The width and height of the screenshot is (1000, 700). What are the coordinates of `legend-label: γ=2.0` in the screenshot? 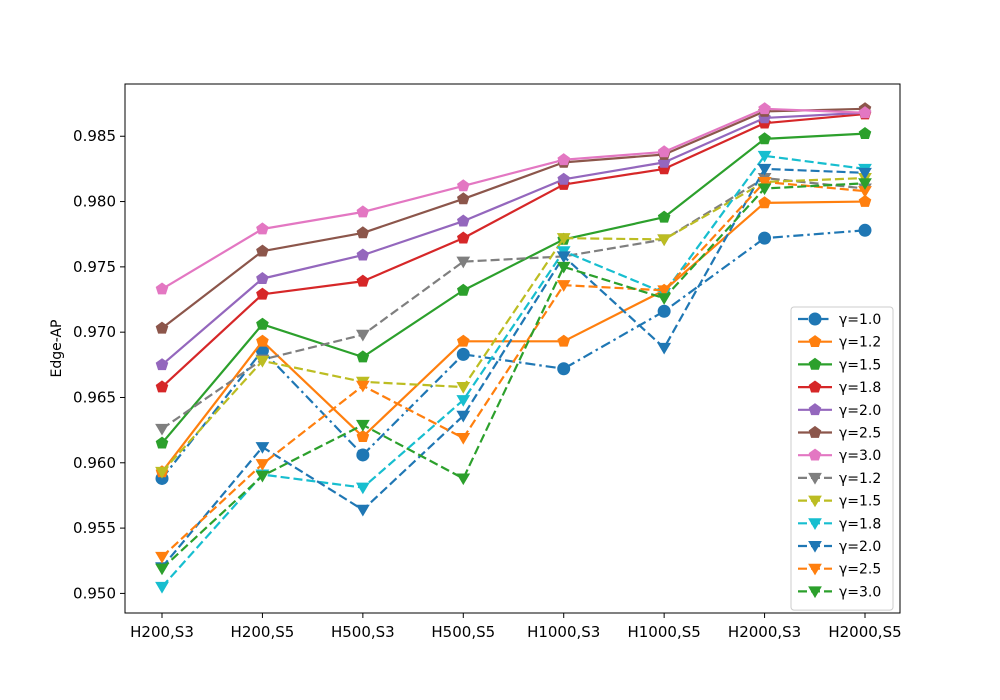 It's located at (860, 547).